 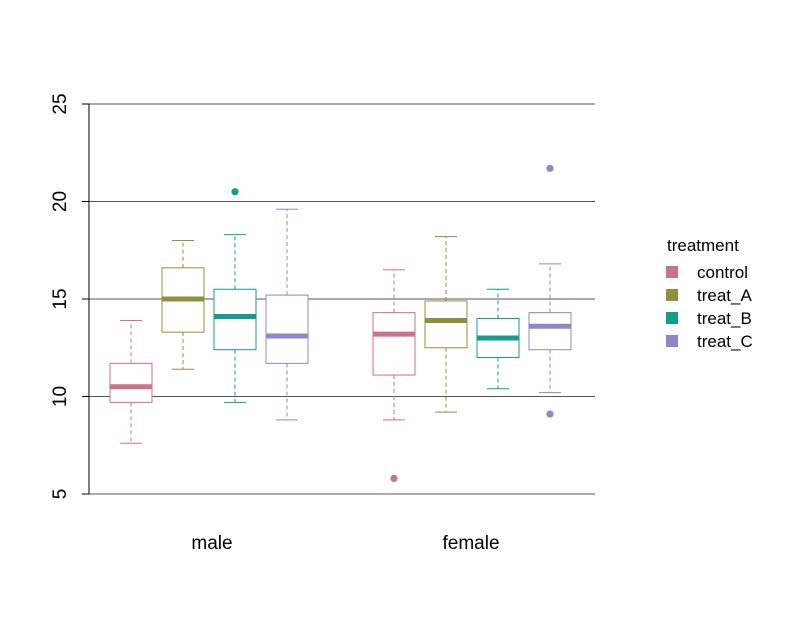 I want to click on legend-swatch-treat_C, so click(x=672, y=341).